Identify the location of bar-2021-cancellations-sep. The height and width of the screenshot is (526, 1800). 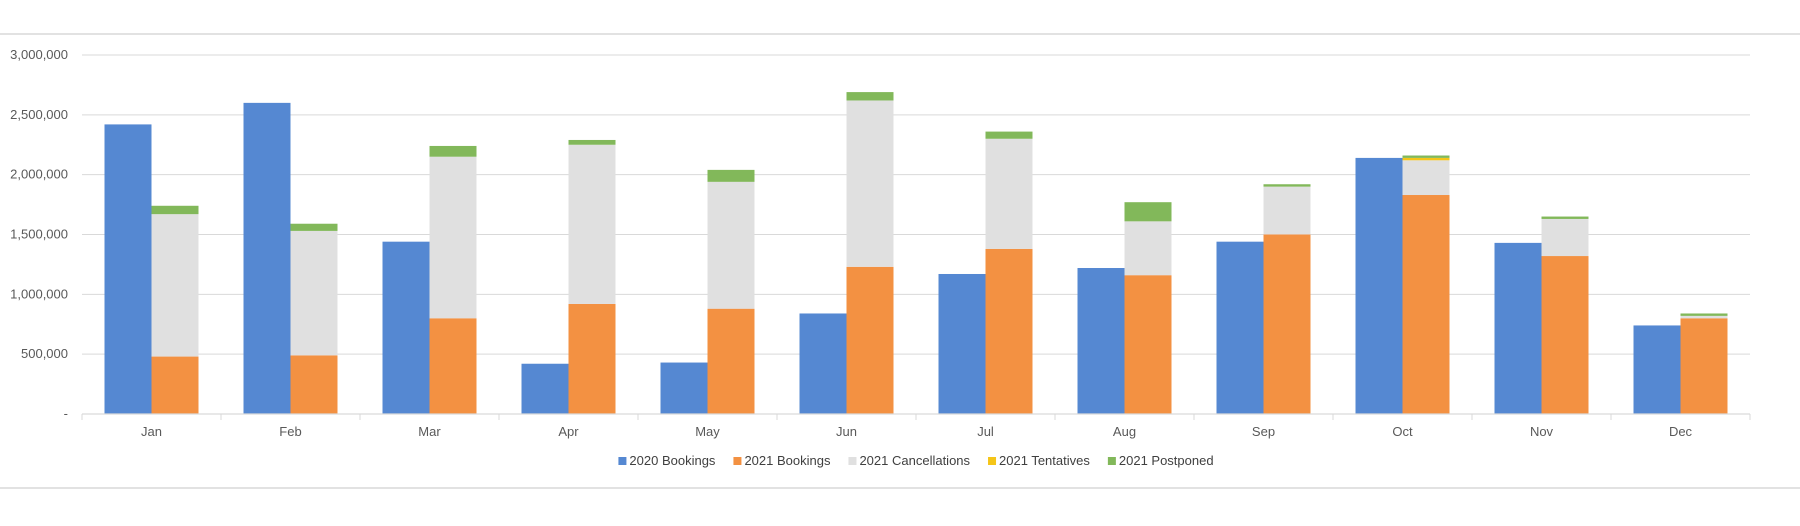
(1287, 210).